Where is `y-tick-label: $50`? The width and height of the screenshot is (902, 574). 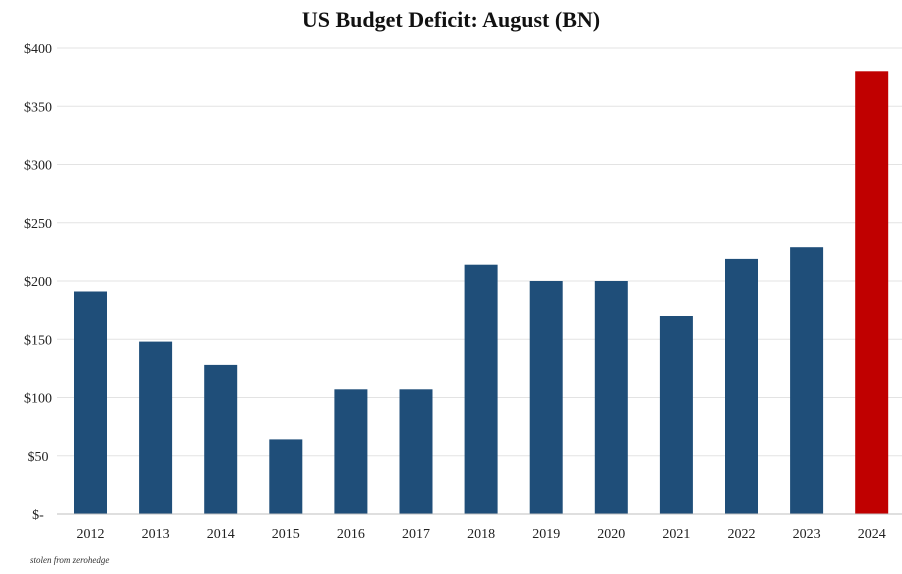
y-tick-label: $50 is located at coordinates (38, 457).